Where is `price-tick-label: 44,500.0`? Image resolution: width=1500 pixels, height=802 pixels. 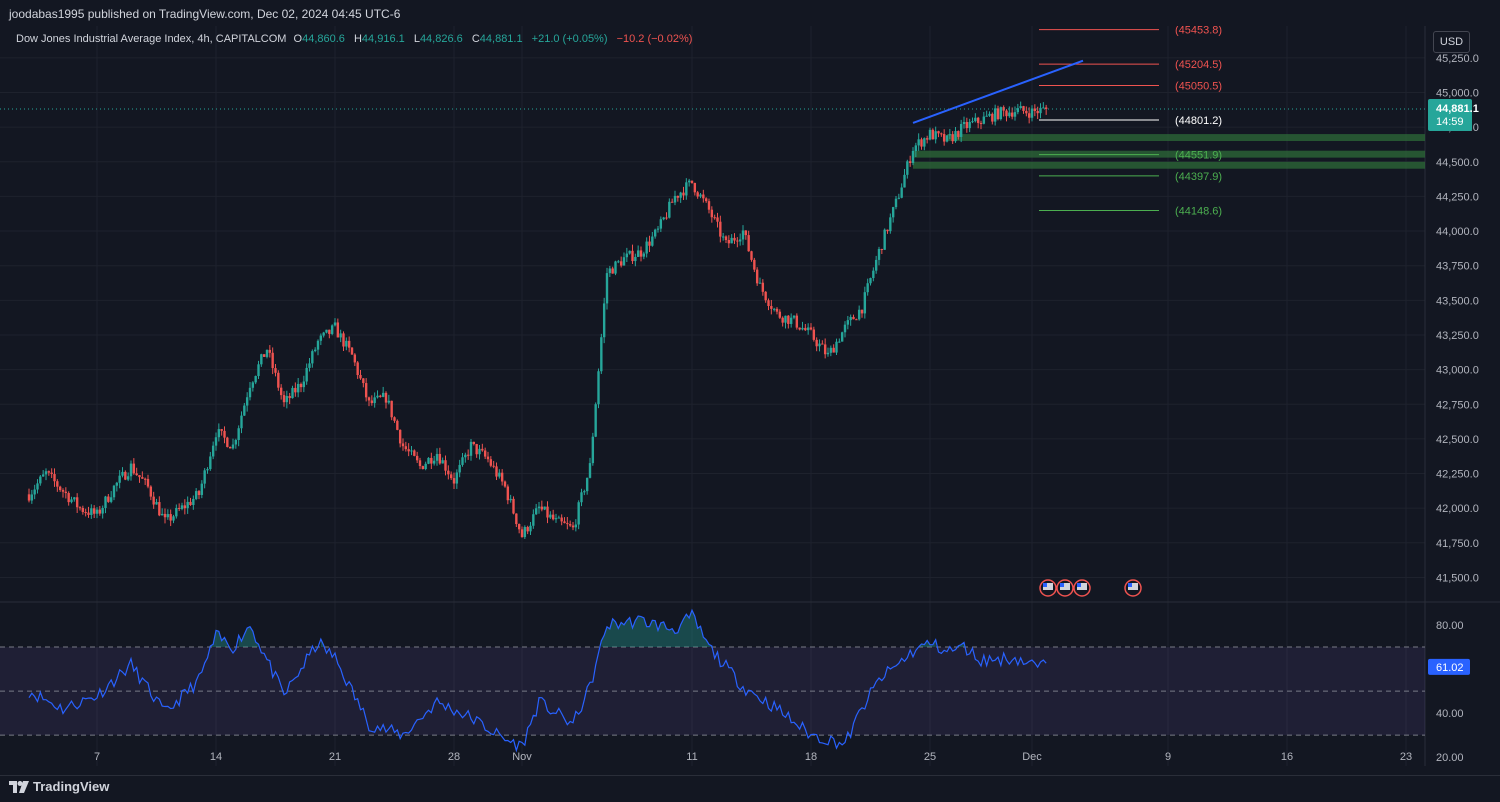 price-tick-label: 44,500.0 is located at coordinates (1457, 163).